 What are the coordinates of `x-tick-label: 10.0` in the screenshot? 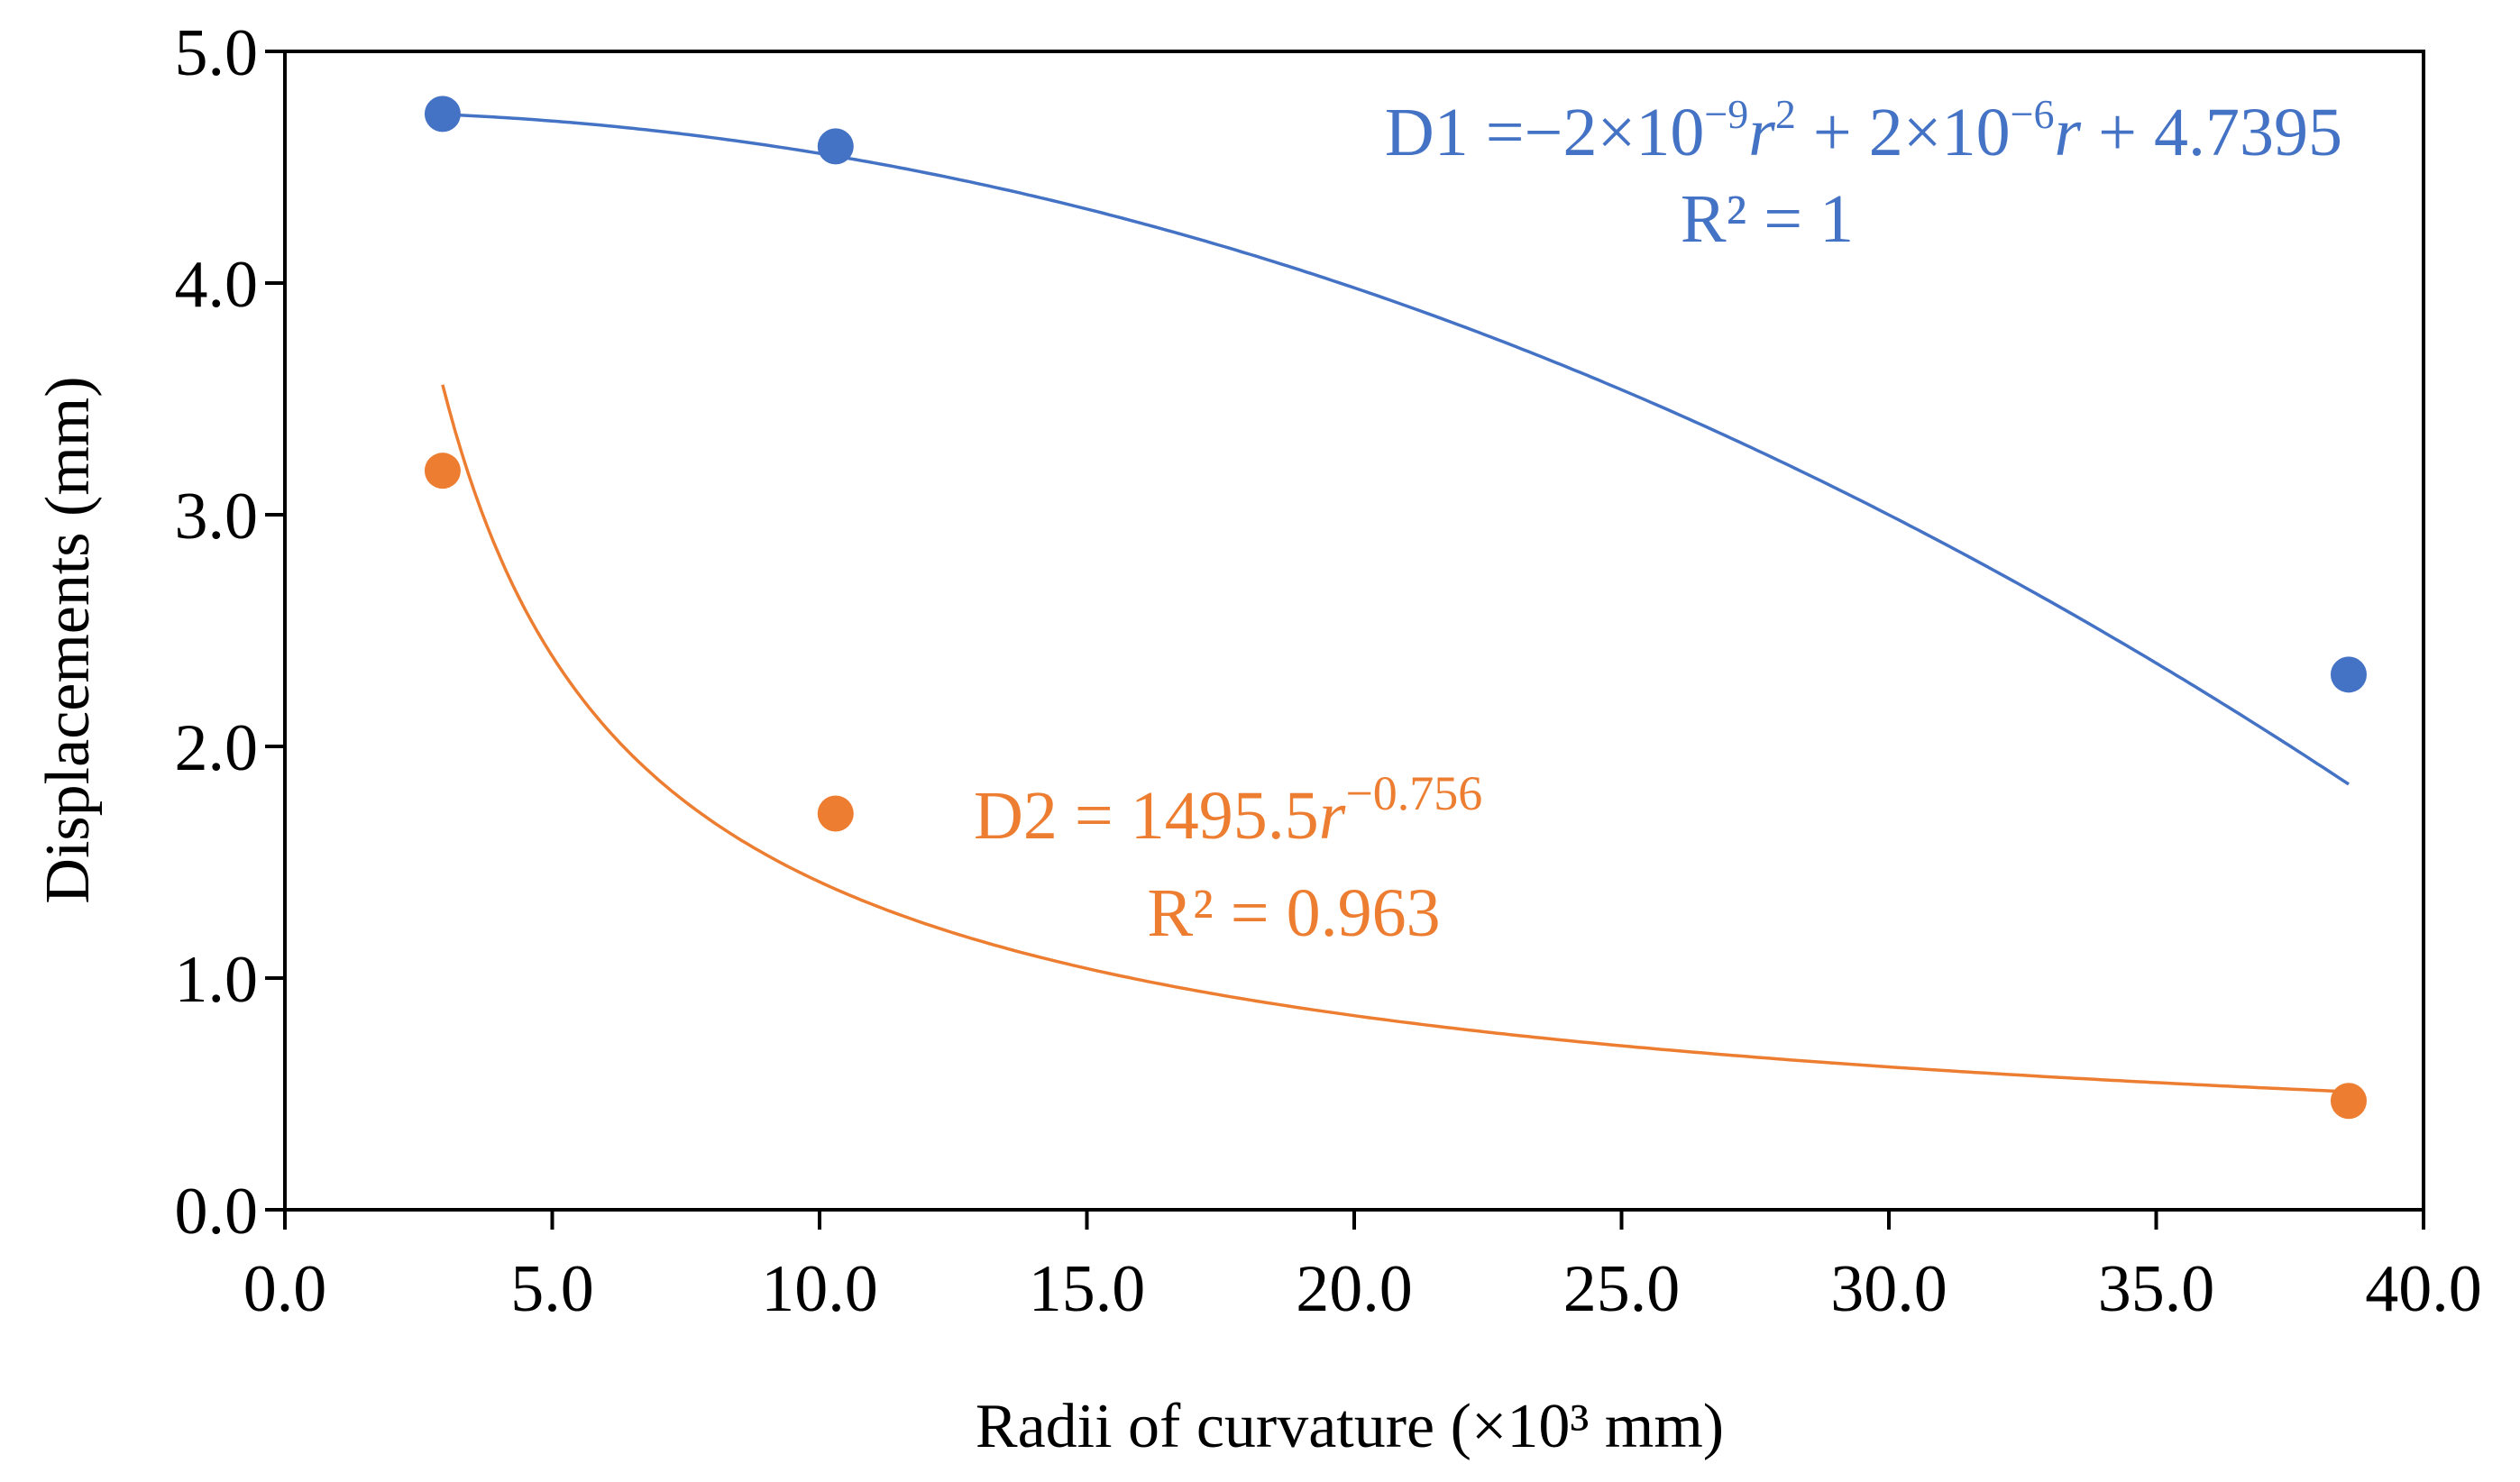 It's located at (819, 1289).